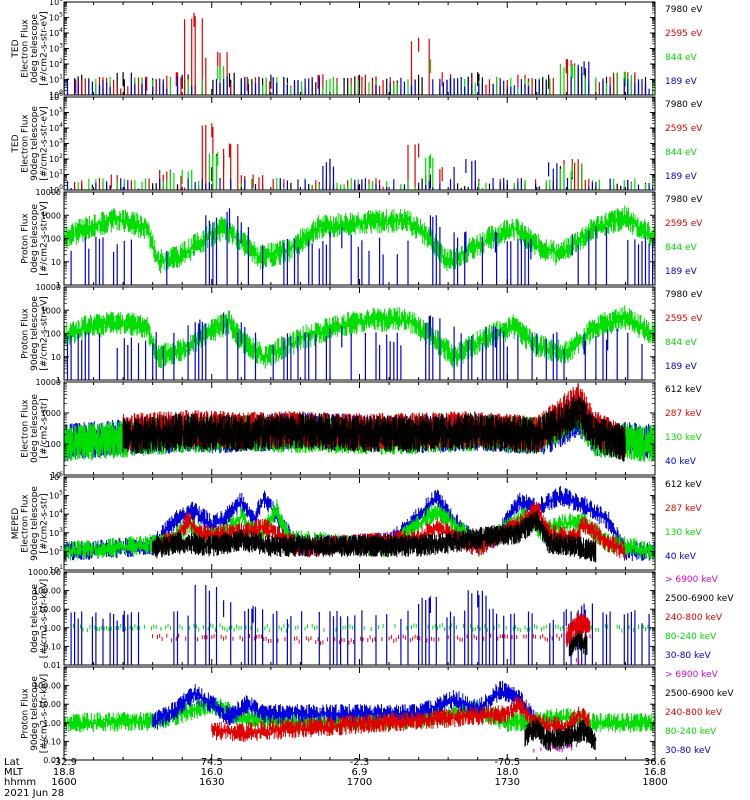 This screenshot has width=750, height=800. Describe the element at coordinates (692, 580) in the screenshot. I see `legend-entry: > 6900 keV` at that location.